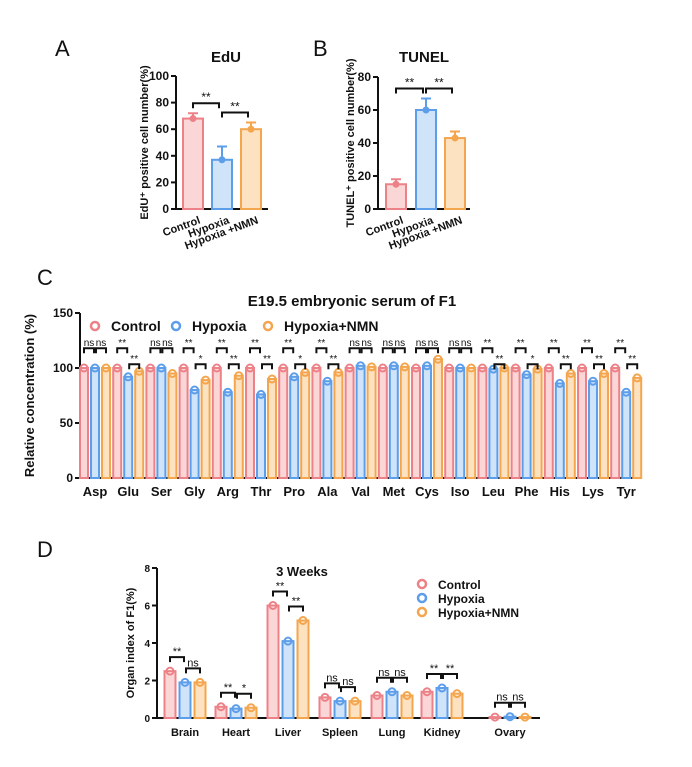 This screenshot has width=692, height=767. What do you see at coordinates (95, 491) in the screenshot?
I see `x-tick-label: Asp` at bounding box center [95, 491].